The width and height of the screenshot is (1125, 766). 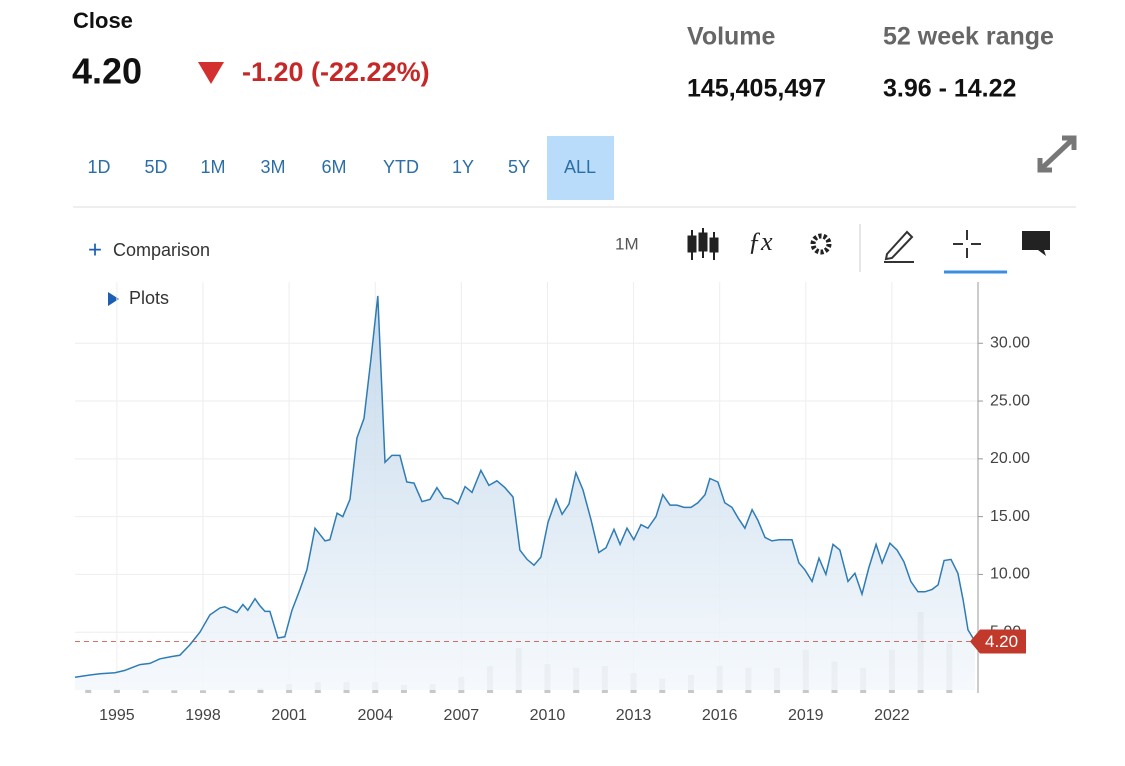 What do you see at coordinates (760, 241) in the screenshot?
I see `fx-icon: ƒx` at bounding box center [760, 241].